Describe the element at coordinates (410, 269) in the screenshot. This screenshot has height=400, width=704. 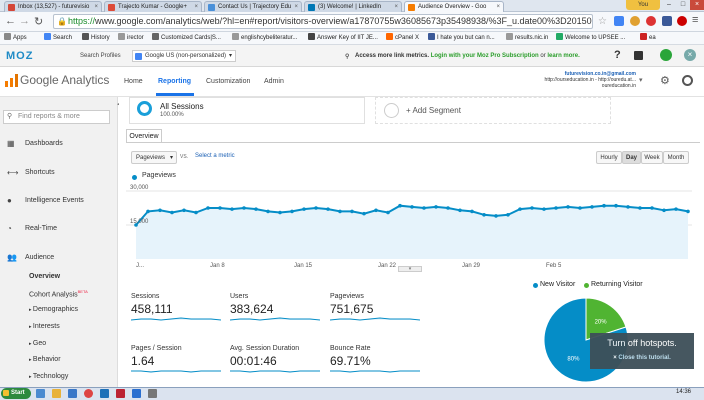
I see `chart-resize-handle: ▾` at that location.